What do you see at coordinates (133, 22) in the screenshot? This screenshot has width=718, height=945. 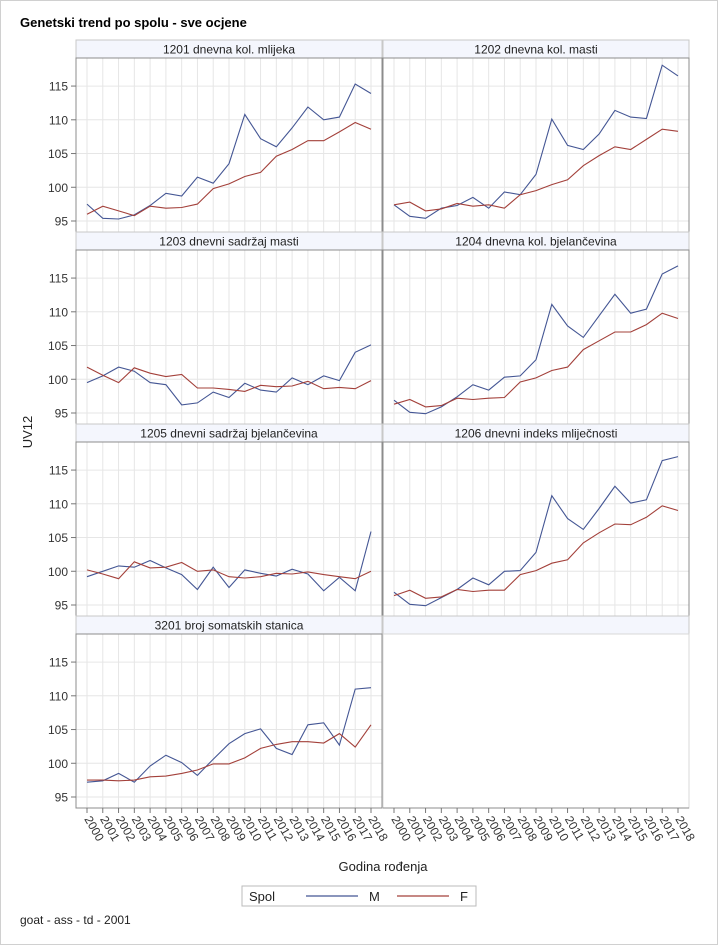 I see `chart-title: Genetski trend po spolu - sve ocjene` at bounding box center [133, 22].